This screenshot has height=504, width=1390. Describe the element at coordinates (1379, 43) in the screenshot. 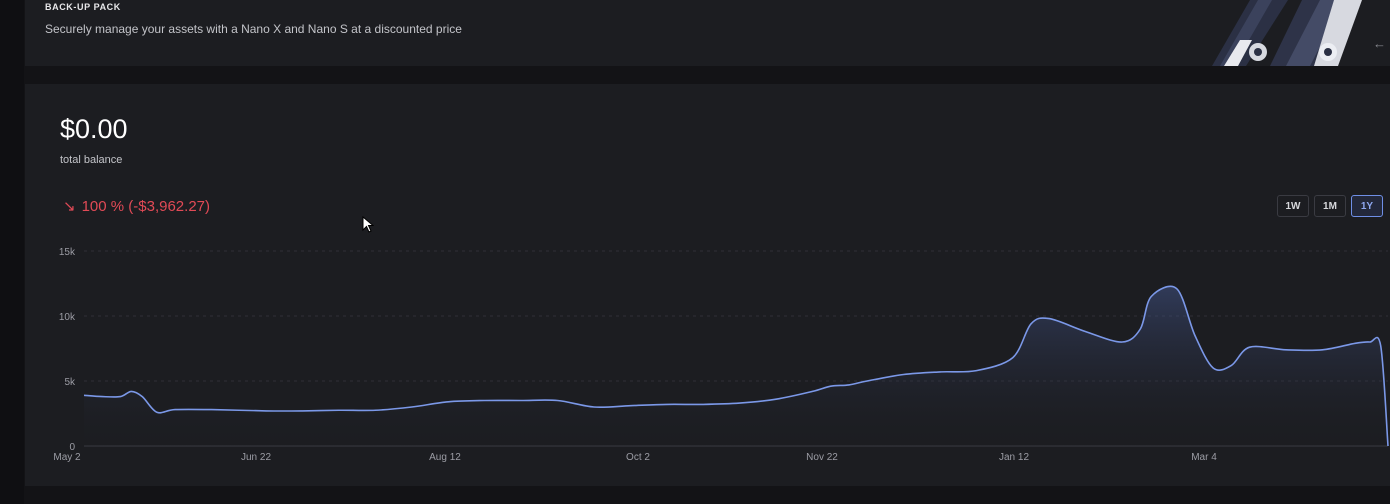

I see `arrow-left-icon: ←` at that location.